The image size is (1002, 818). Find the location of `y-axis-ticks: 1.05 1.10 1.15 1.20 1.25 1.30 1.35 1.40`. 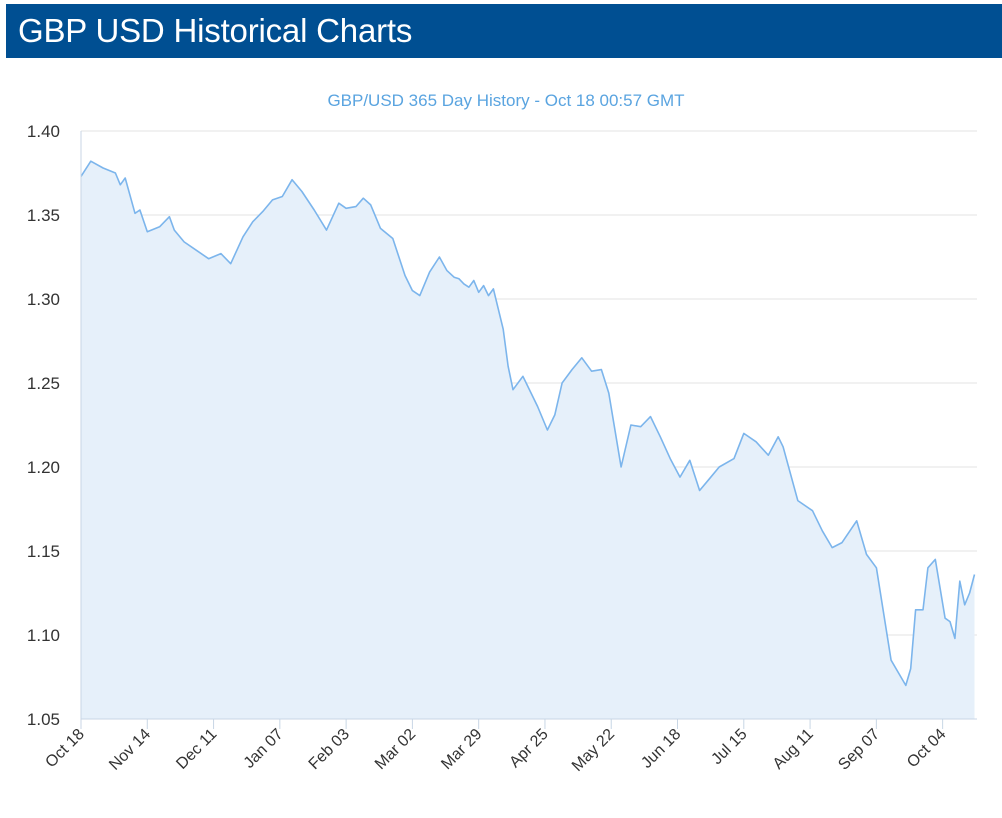

y-axis-ticks: 1.05 1.10 1.15 1.20 1.25 1.30 1.35 1.40 is located at coordinates (43, 425).